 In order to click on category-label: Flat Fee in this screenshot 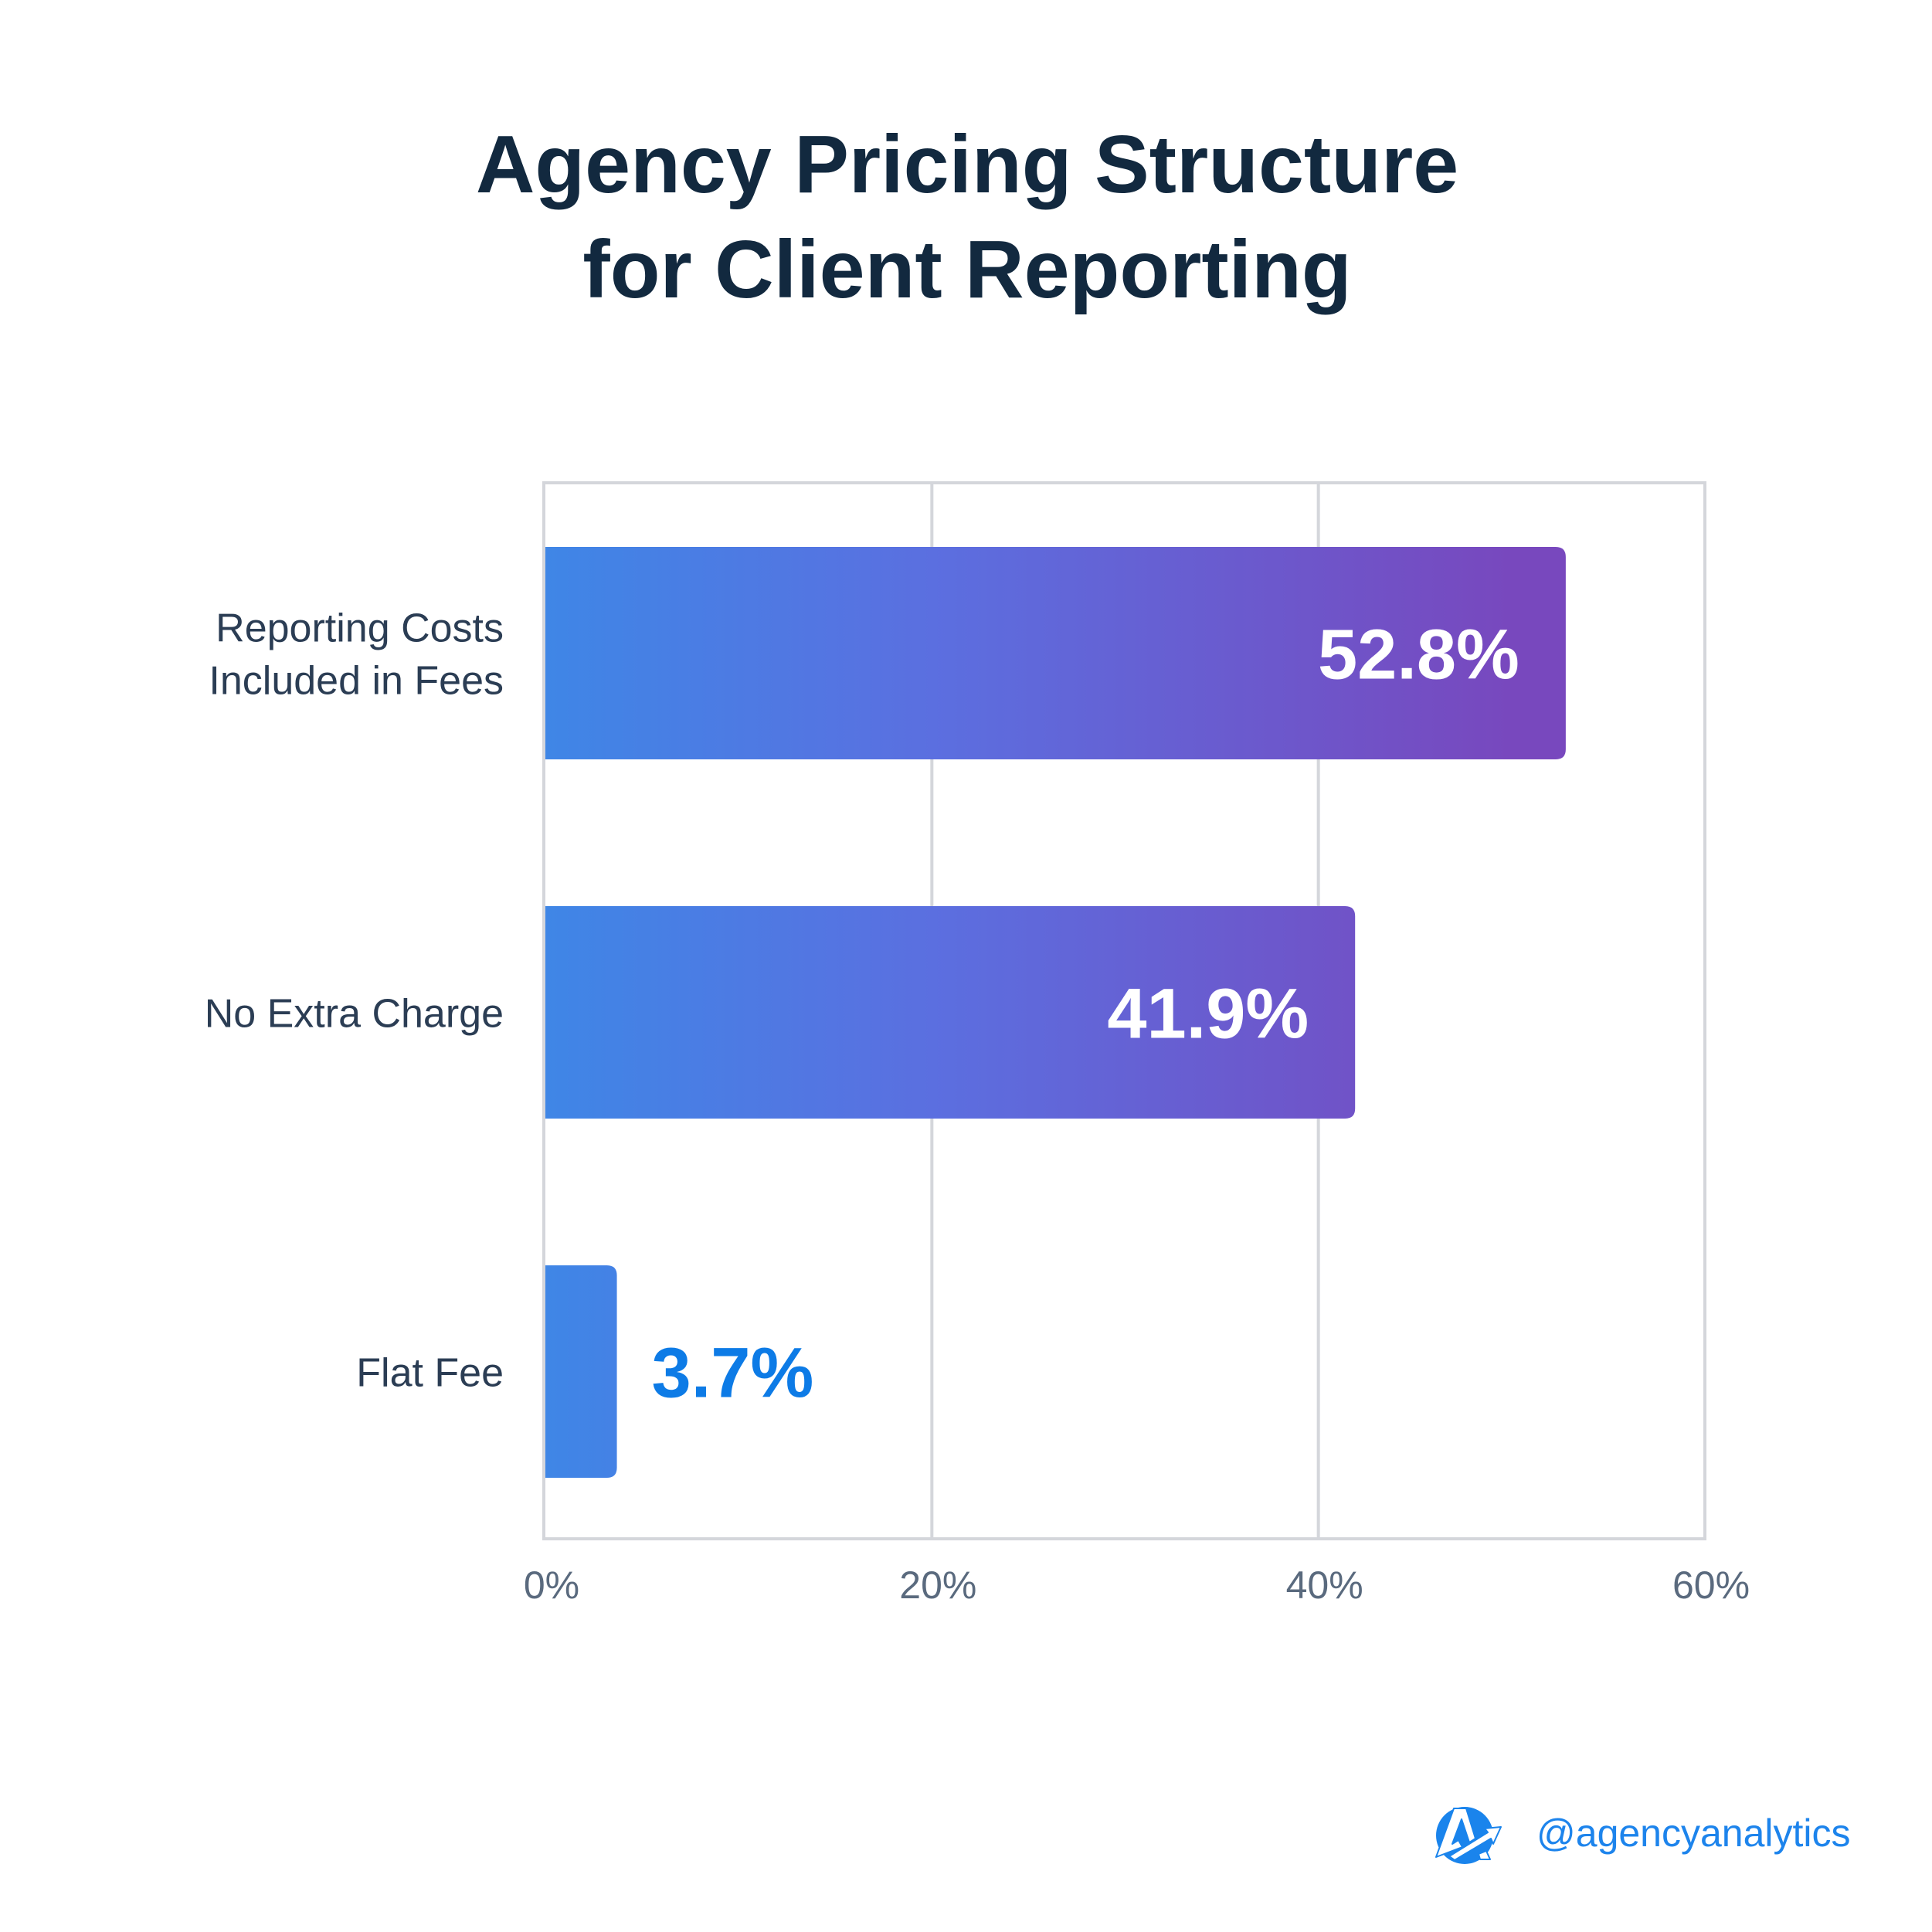, I will do `click(430, 1374)`.